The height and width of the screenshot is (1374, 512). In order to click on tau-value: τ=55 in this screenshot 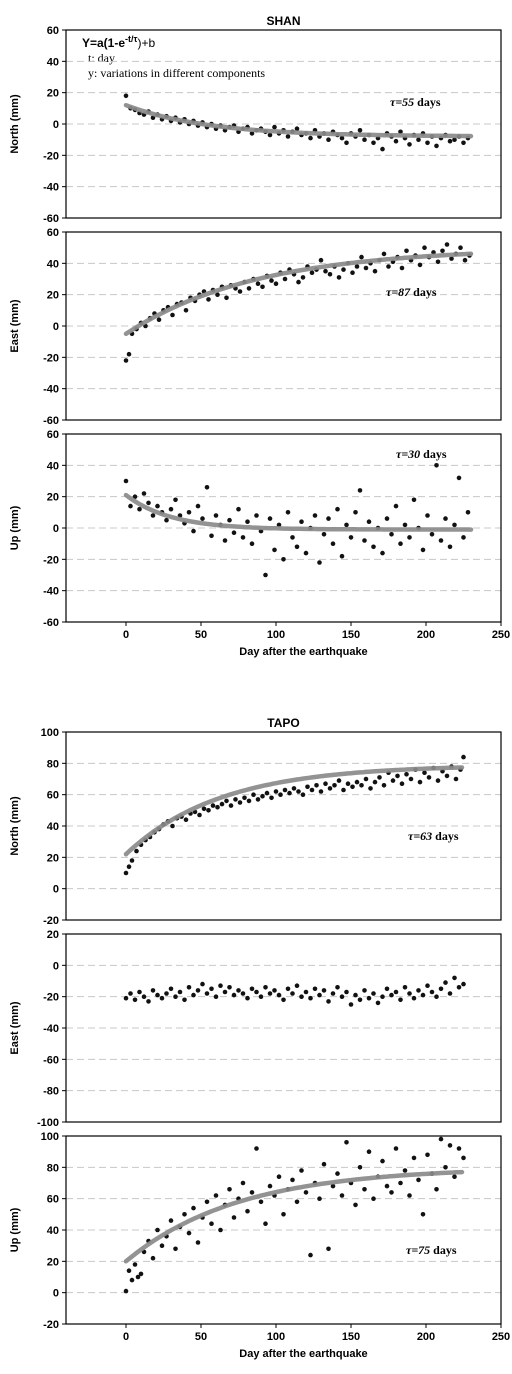, I will do `click(402, 102)`.